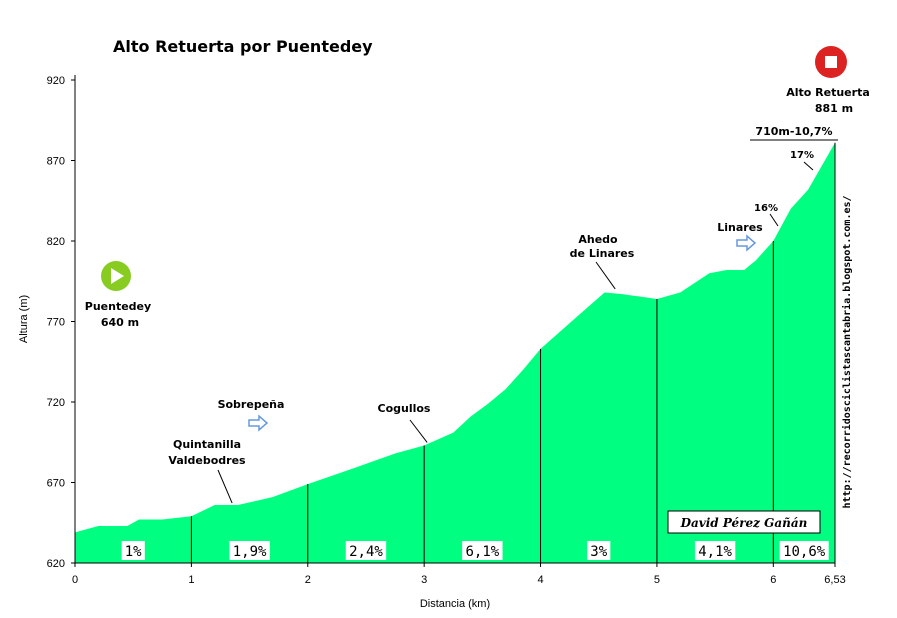 The width and height of the screenshot is (897, 618). I want to click on gradient-note: 16%, so click(766, 208).